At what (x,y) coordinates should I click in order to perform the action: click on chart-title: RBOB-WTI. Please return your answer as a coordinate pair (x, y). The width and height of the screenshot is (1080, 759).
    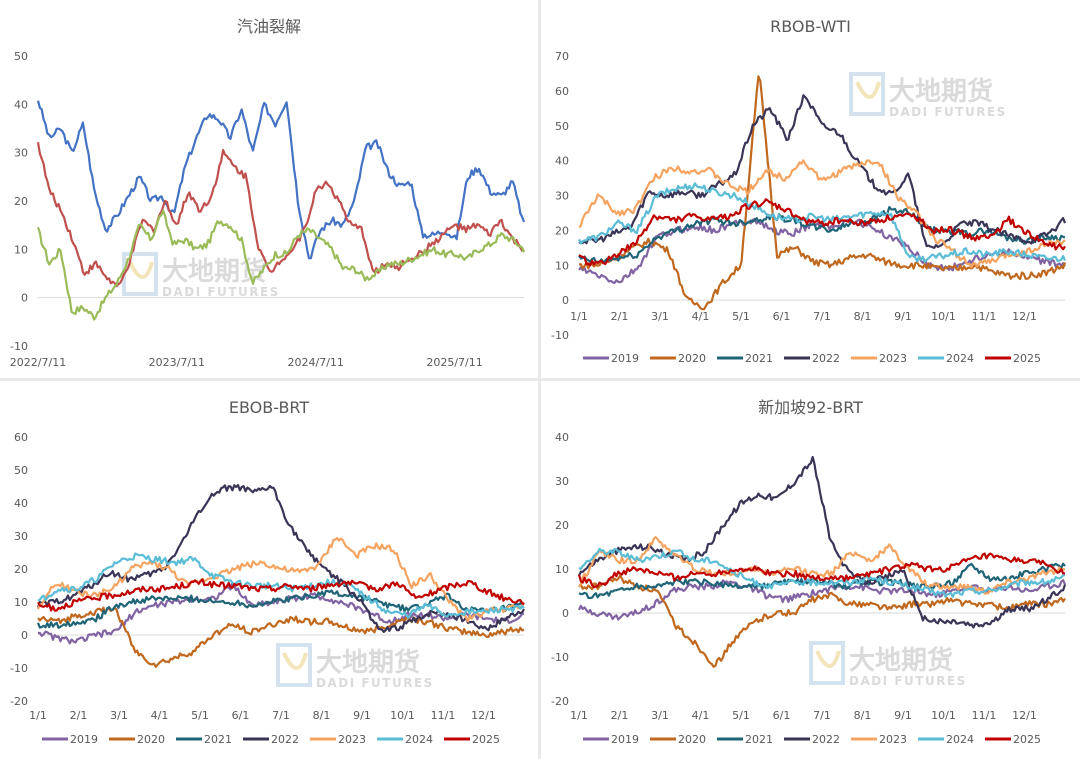
    Looking at the image, I should click on (810, 26).